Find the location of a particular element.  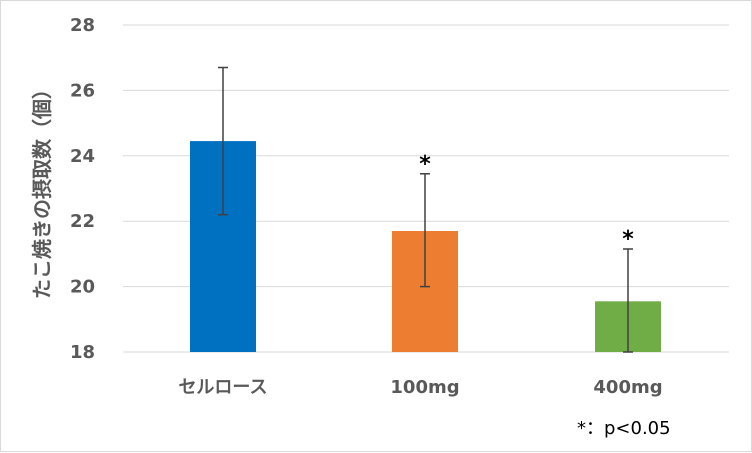

significance-note: *：p<0.05 is located at coordinates (624, 428).